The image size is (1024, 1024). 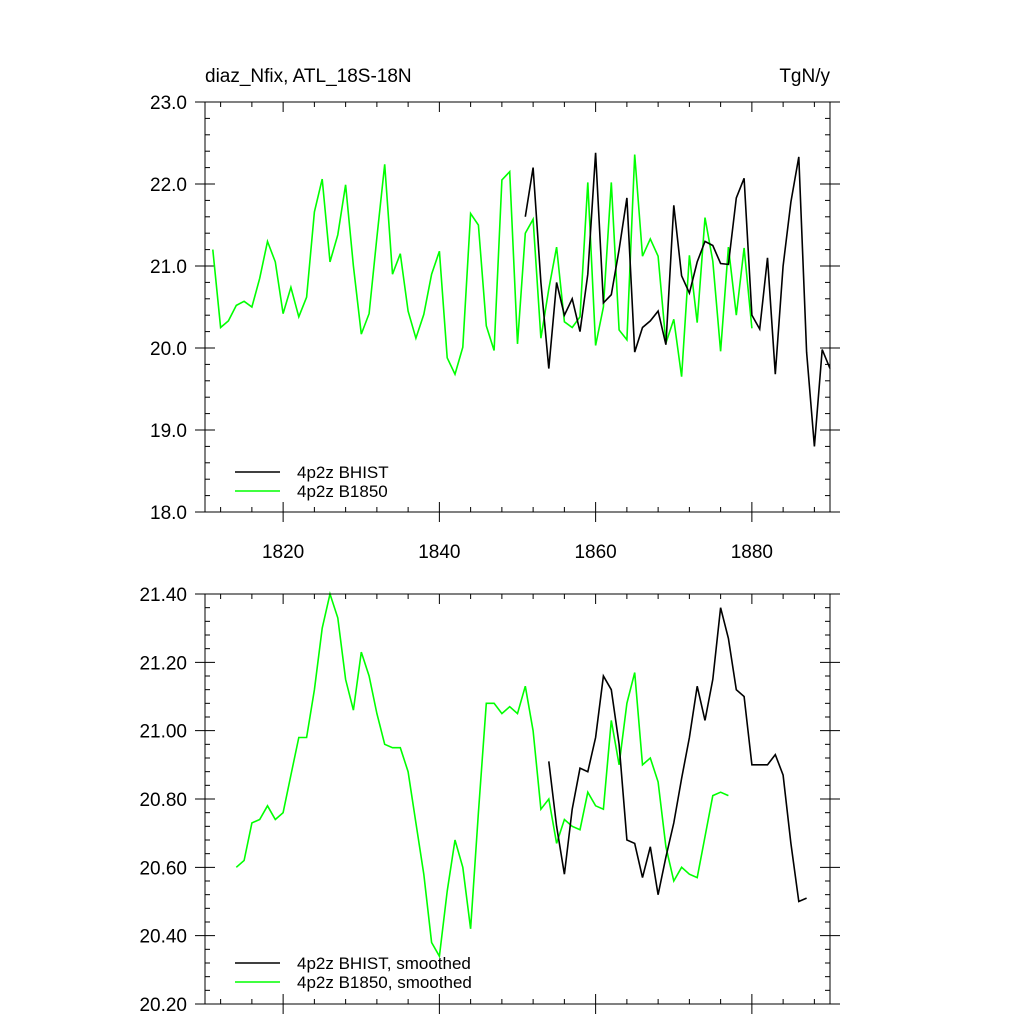 I want to click on legend-label-b1850: 4p2z B1850, so click(x=342, y=491).